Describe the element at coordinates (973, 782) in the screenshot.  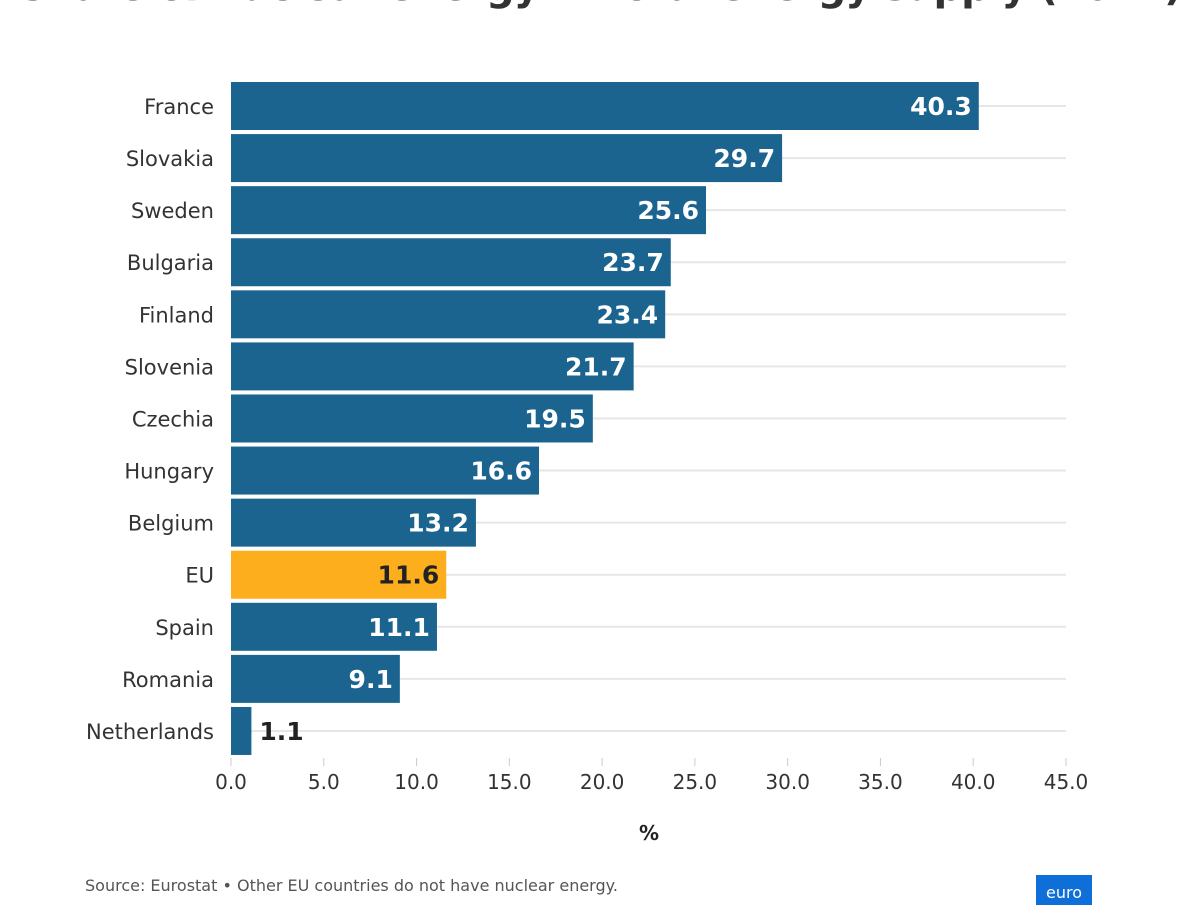
I see `x-tick-label: 40.0` at that location.